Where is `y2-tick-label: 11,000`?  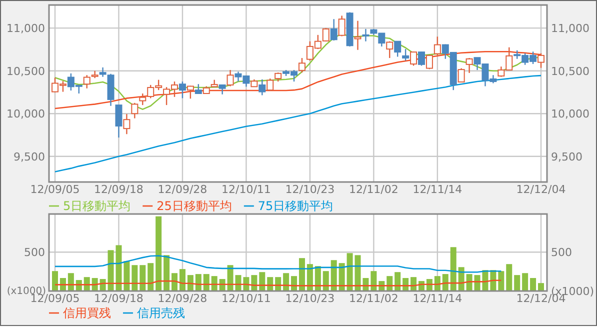
y2-tick-label: 11,000 is located at coordinates (570, 29).